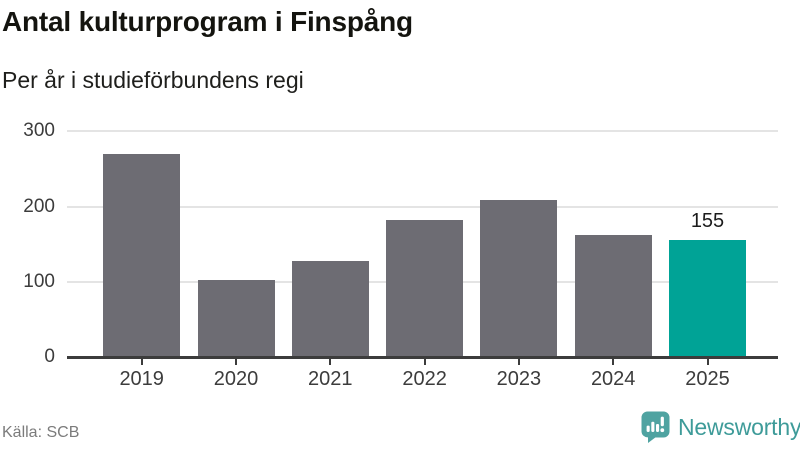 This screenshot has width=800, height=450. I want to click on y-tick-label: 300, so click(39, 131).